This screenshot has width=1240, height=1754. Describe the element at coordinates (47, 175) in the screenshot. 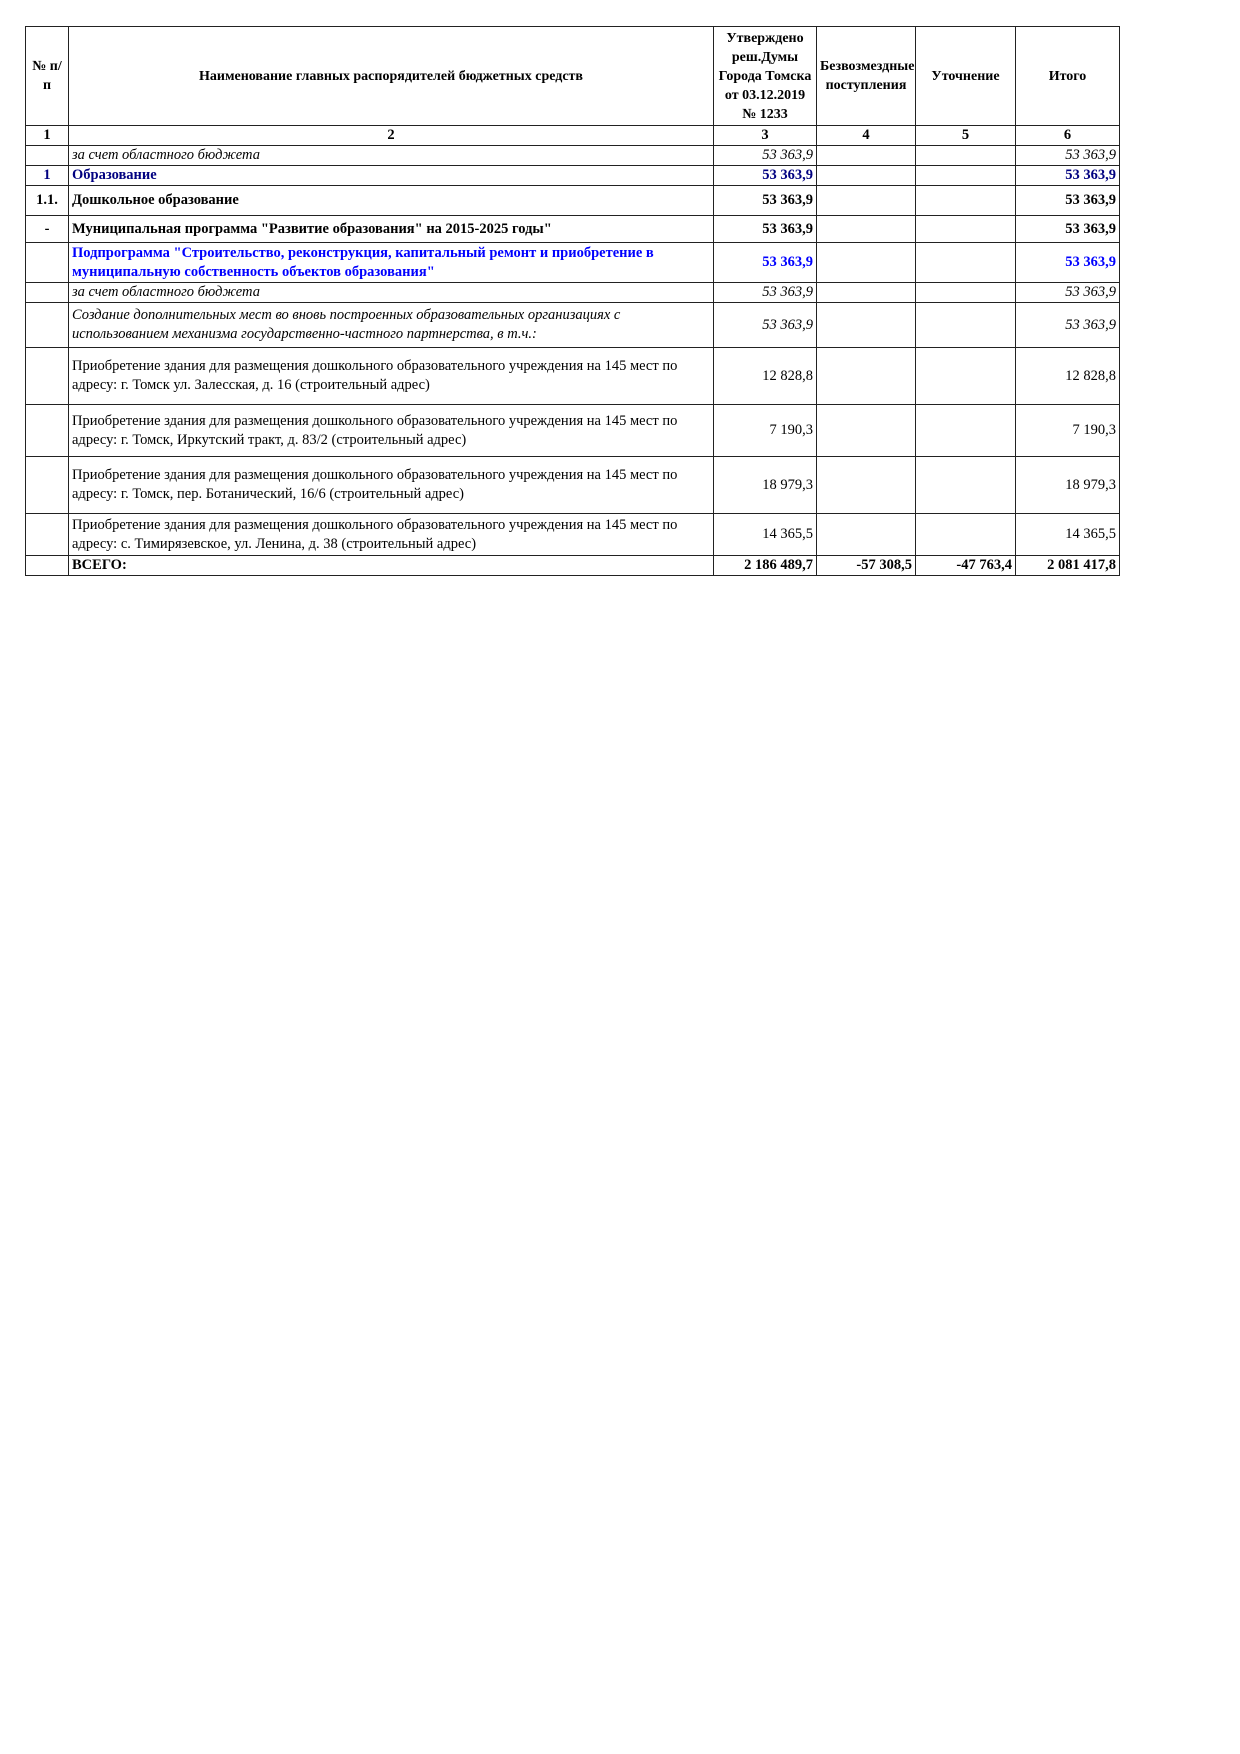

I see `row-number: 1` at that location.